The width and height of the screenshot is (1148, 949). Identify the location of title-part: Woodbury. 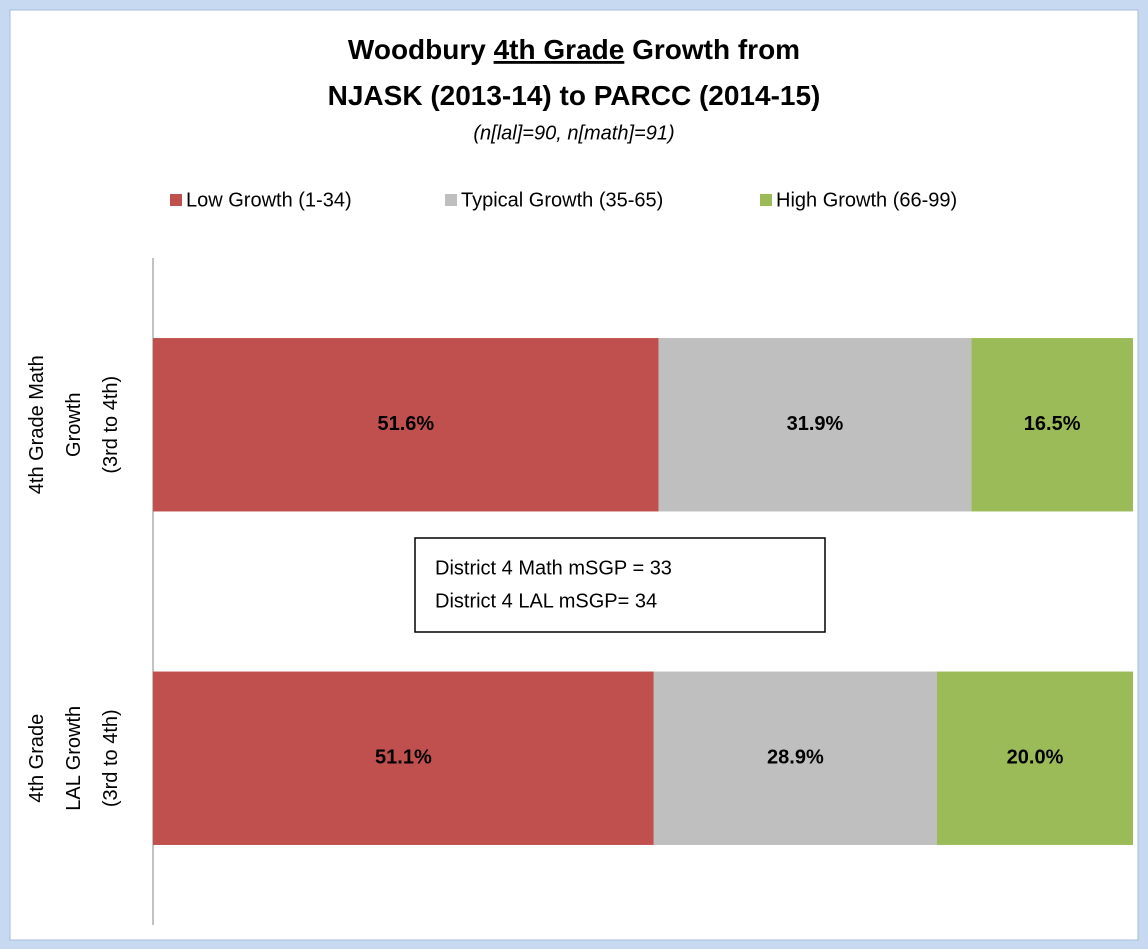
(421, 49).